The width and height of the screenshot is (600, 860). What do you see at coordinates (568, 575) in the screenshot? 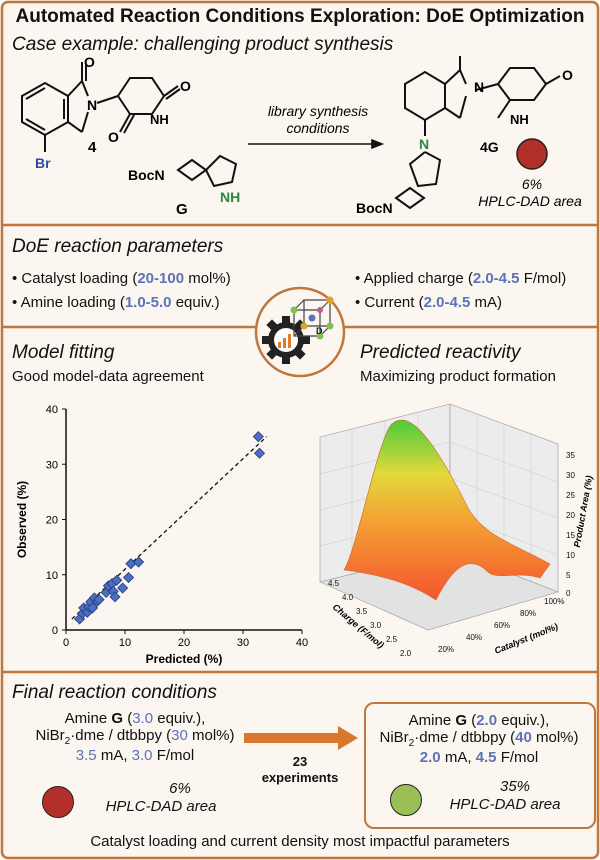
I see `svg-text: 5` at bounding box center [568, 575].